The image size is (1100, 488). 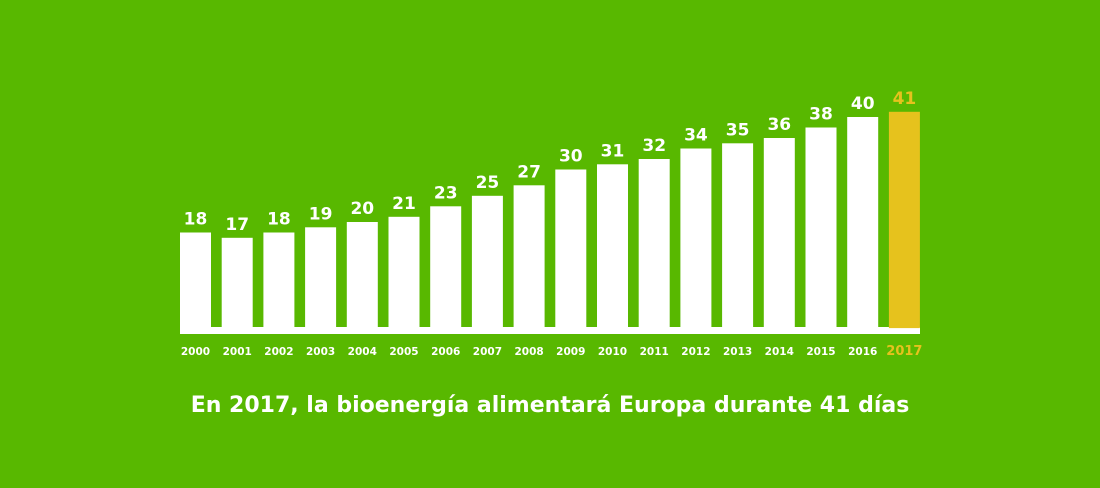 What do you see at coordinates (487, 262) in the screenshot?
I see `bar-2007` at bounding box center [487, 262].